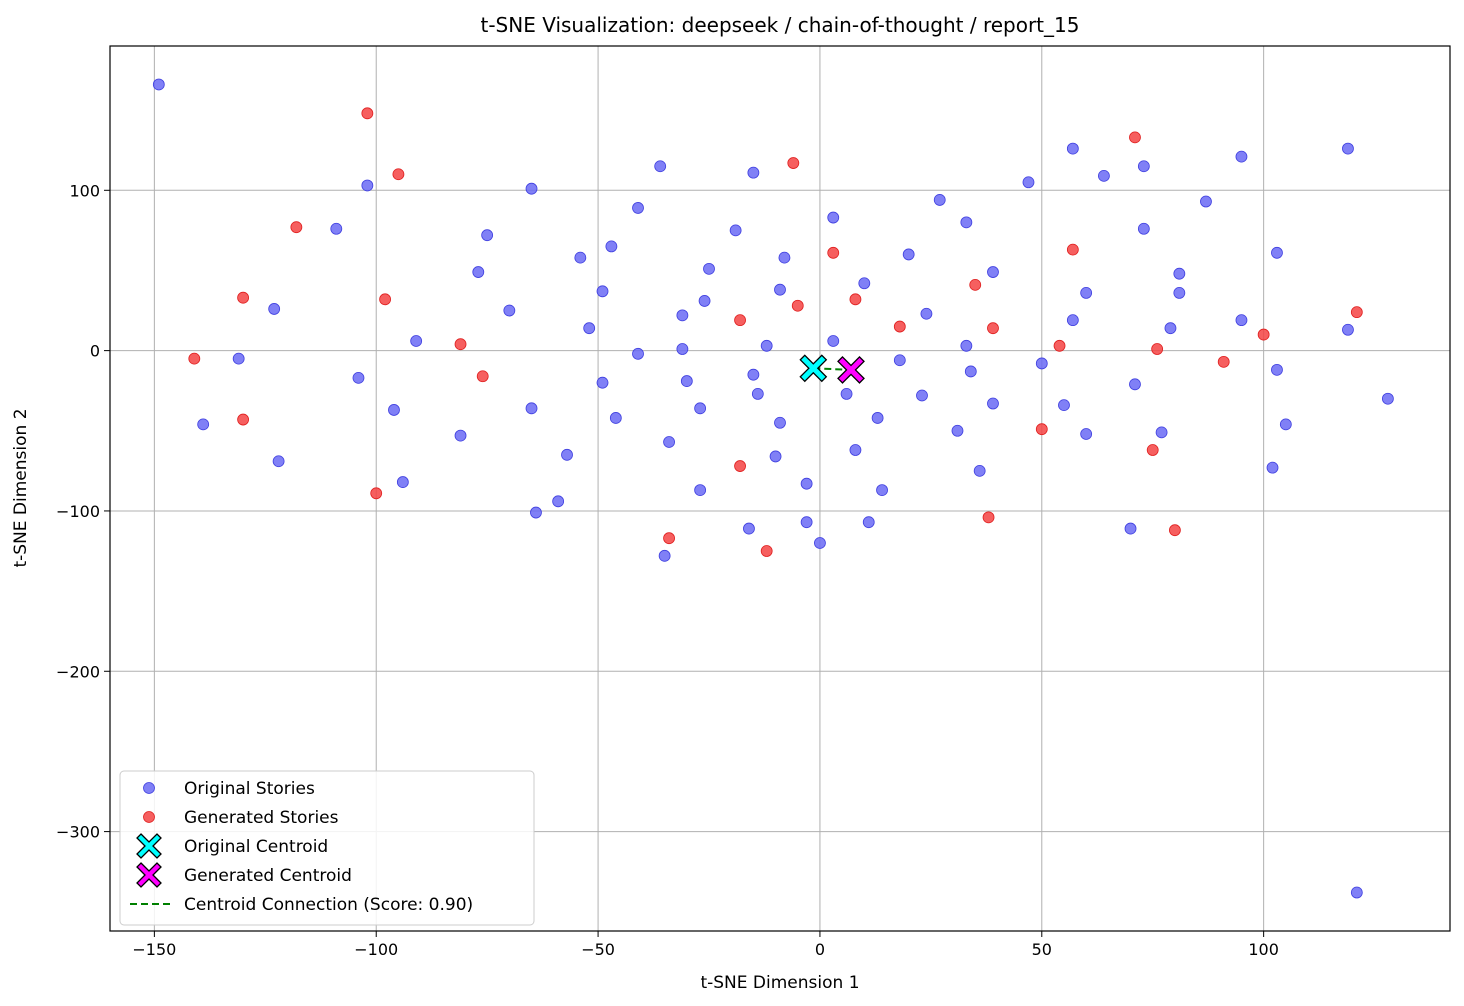  Describe the element at coordinates (249, 789) in the screenshot. I see `legend-label-original: Original Stories` at that location.